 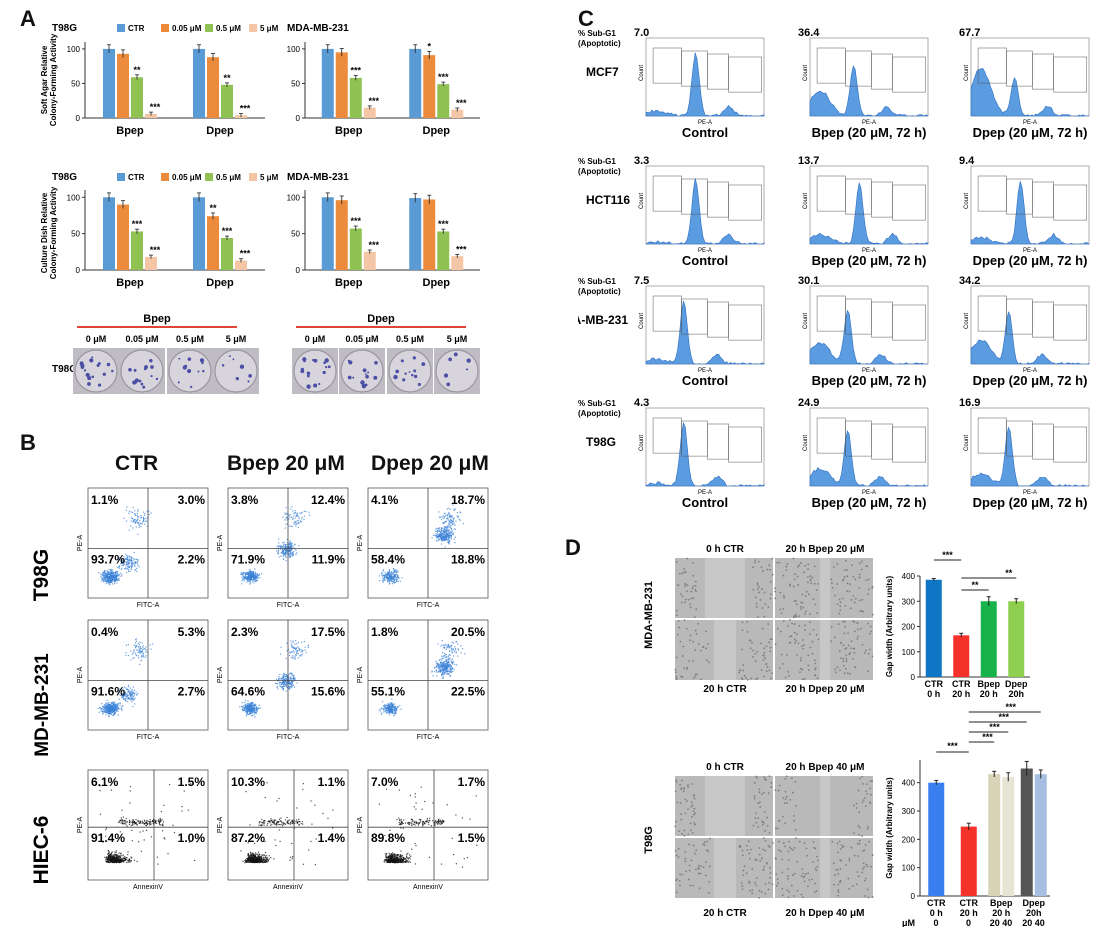 What do you see at coordinates (53, 232) in the screenshot?
I see `ylabel-dish-2: Colony-Forming Activity` at bounding box center [53, 232].